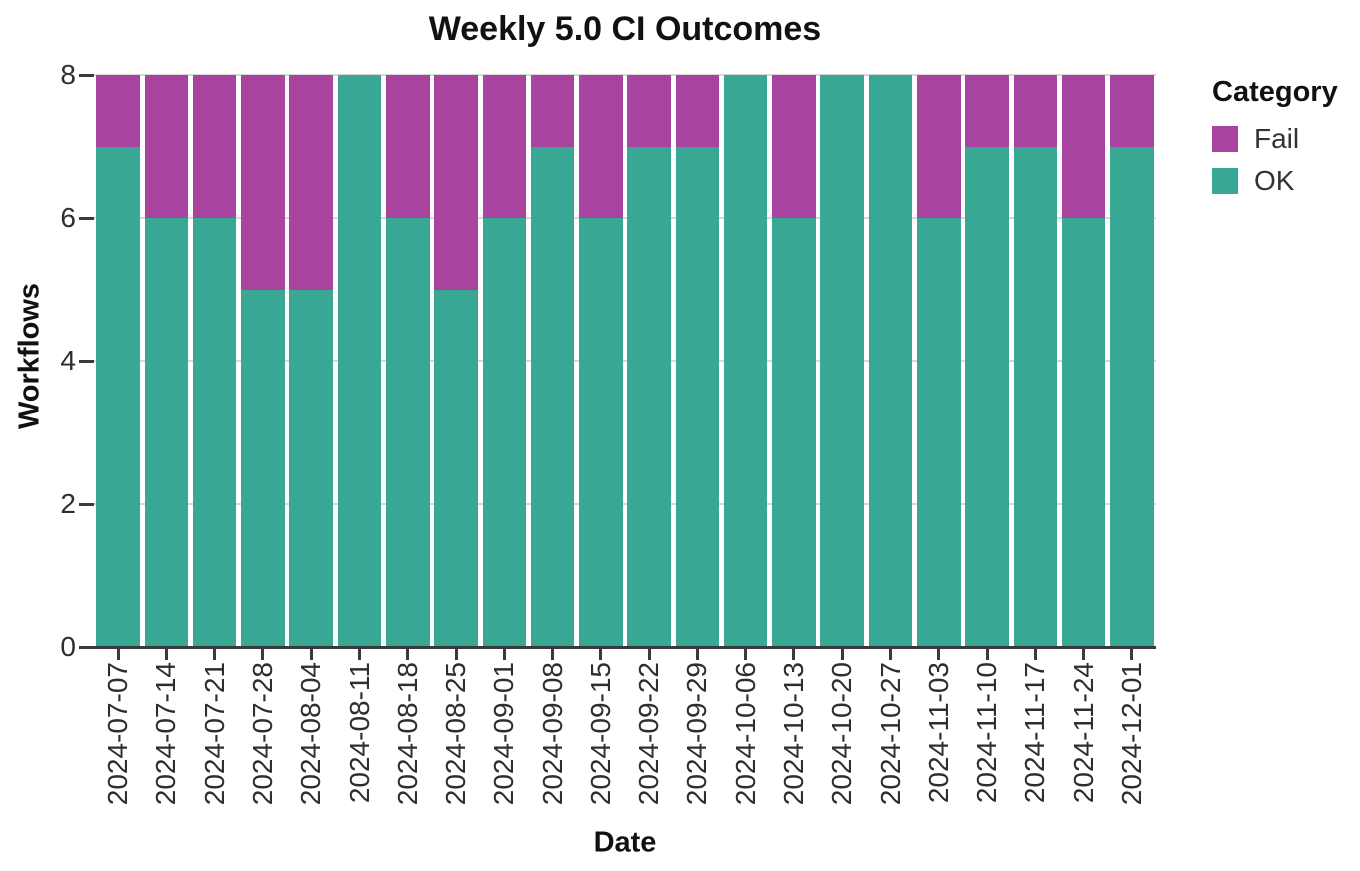 The image size is (1360, 871). Describe the element at coordinates (890, 734) in the screenshot. I see `x-tick-label-text: 2024-10-27` at that location.